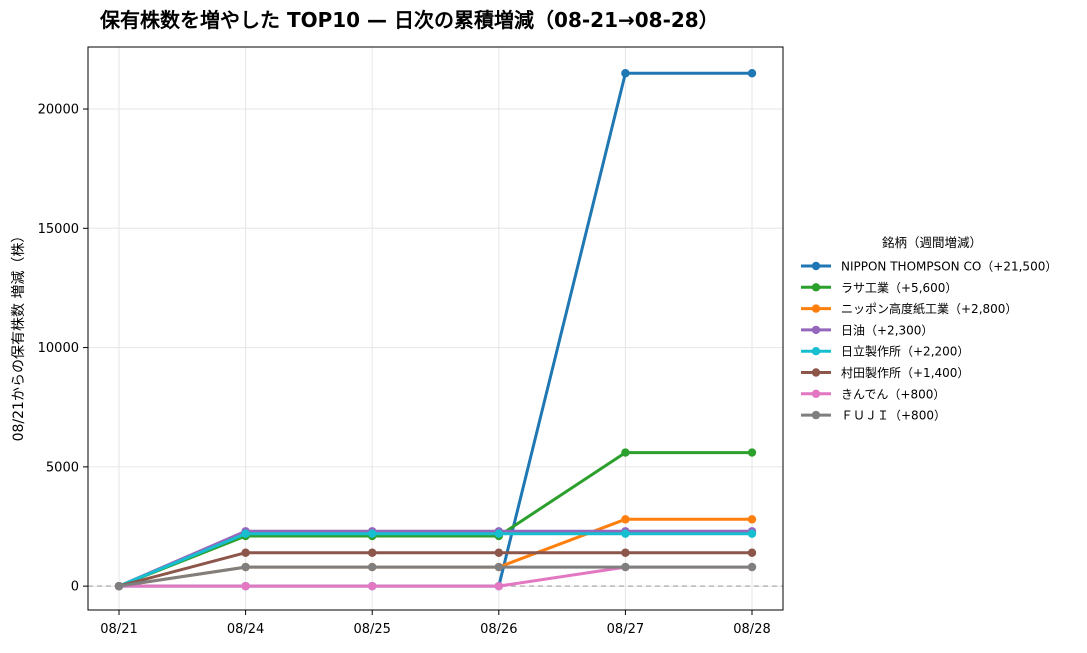  What do you see at coordinates (625, 629) in the screenshot?
I see `x-tick-label: 08/27` at bounding box center [625, 629].